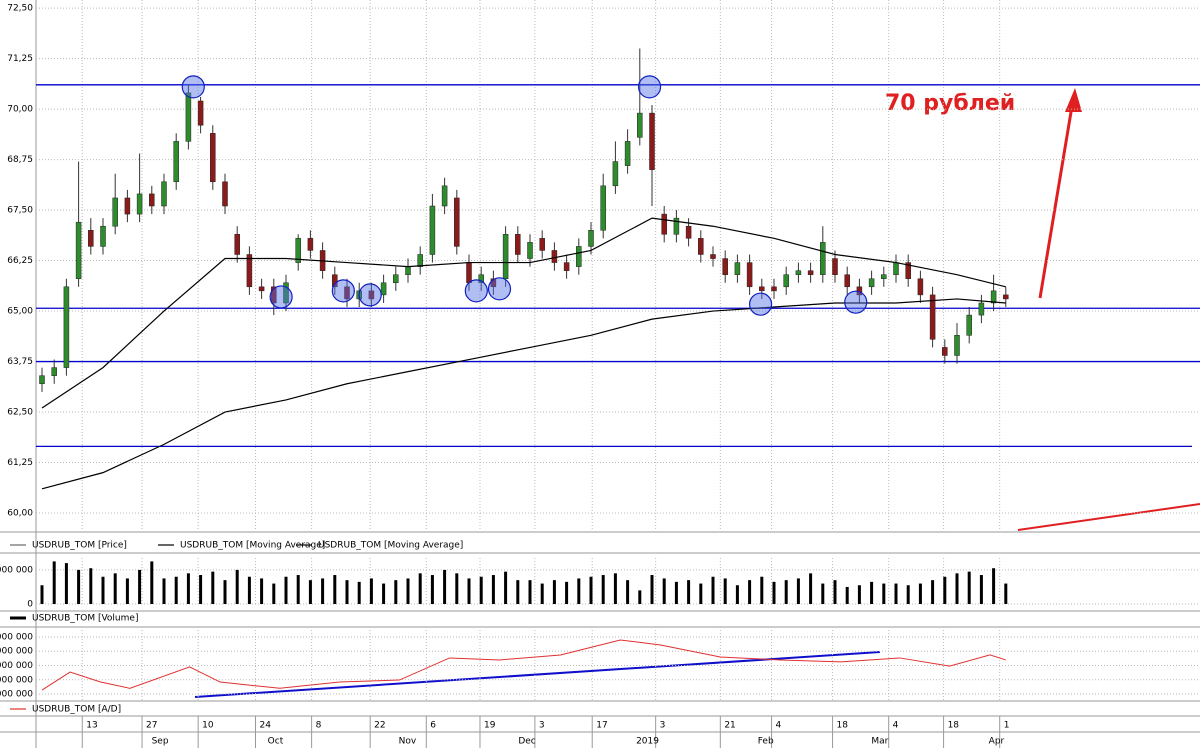 The height and width of the screenshot is (748, 1200). Describe the element at coordinates (490, 726) in the screenshot. I see `x-tick-label: 19` at that location.